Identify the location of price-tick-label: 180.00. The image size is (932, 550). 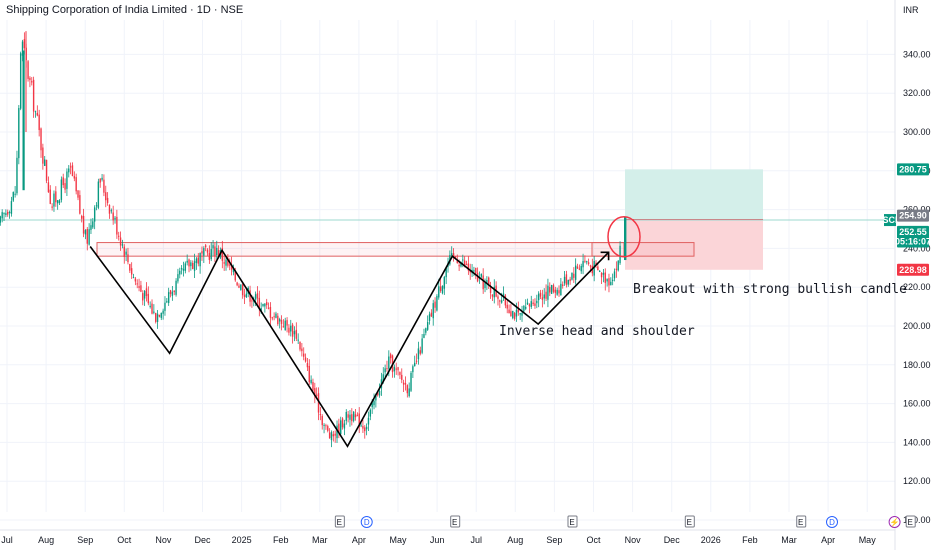
(917, 365).